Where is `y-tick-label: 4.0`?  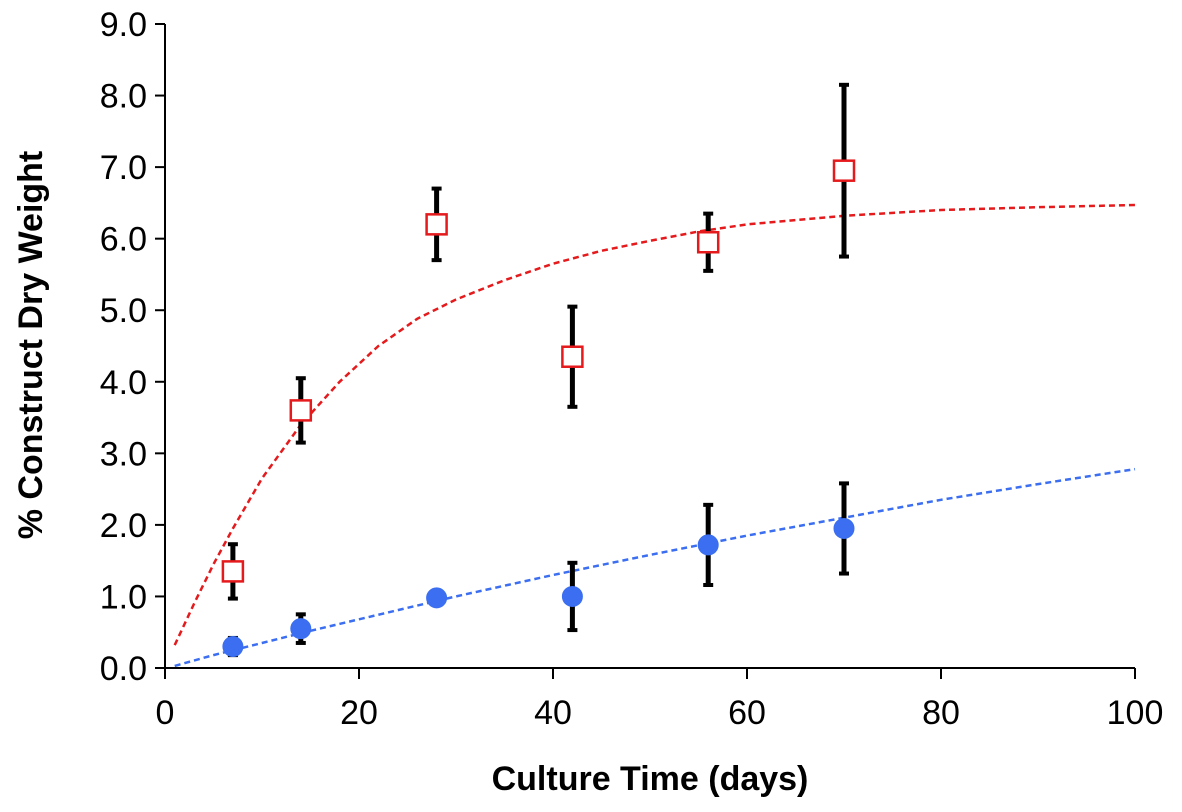 y-tick-label: 4.0 is located at coordinates (123, 383).